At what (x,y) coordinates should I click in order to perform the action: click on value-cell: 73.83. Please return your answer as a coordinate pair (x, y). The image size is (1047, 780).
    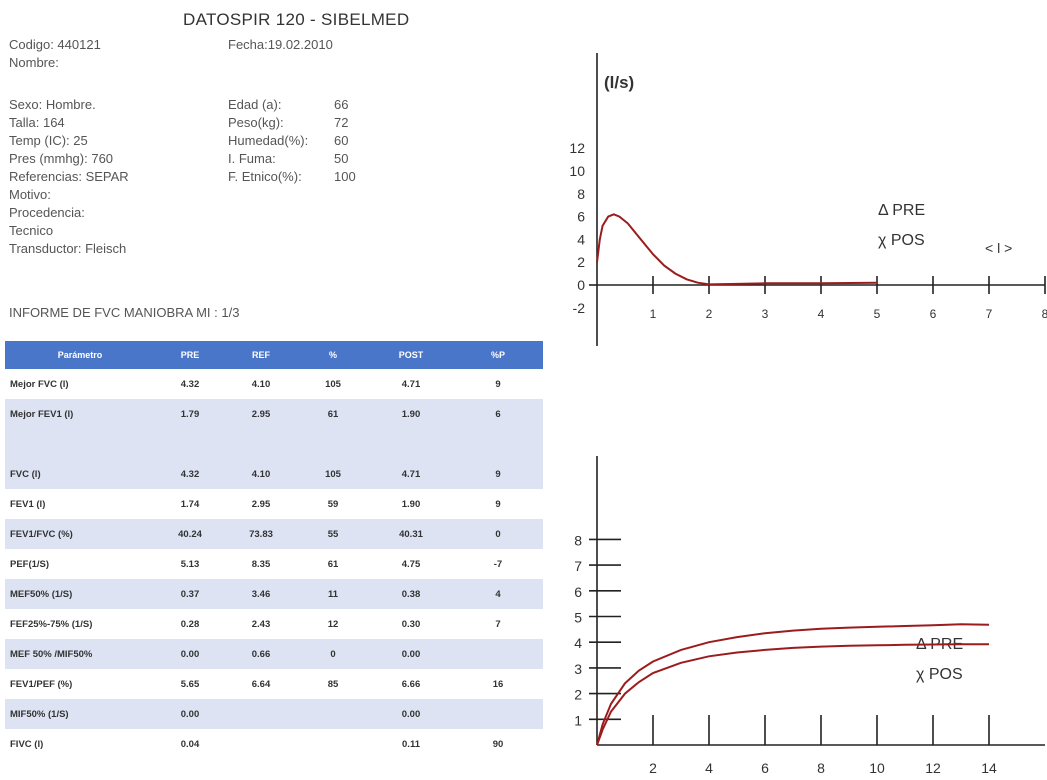
    Looking at the image, I should click on (261, 534).